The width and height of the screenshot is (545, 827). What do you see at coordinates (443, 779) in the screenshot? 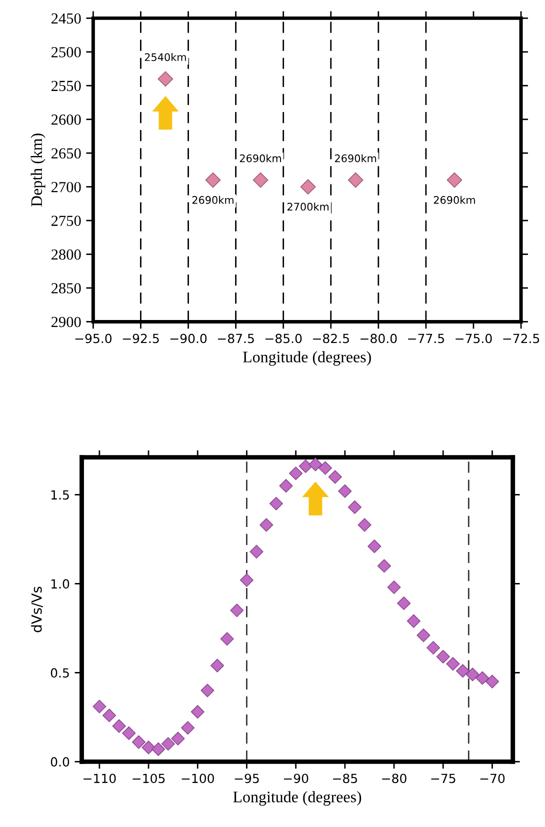
I see `x-tick-label: −75` at bounding box center [443, 779].